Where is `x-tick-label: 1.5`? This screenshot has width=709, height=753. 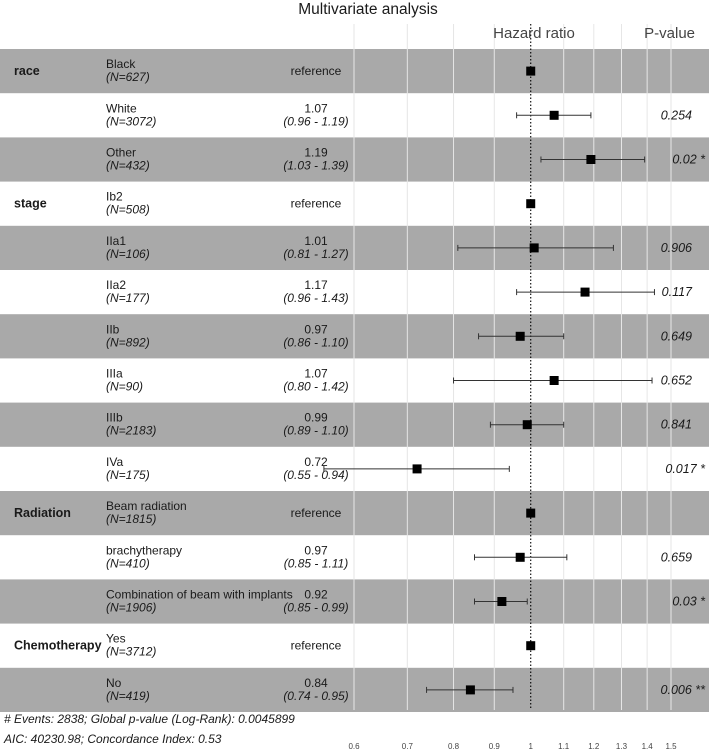
x-tick-label: 1.5 is located at coordinates (671, 746).